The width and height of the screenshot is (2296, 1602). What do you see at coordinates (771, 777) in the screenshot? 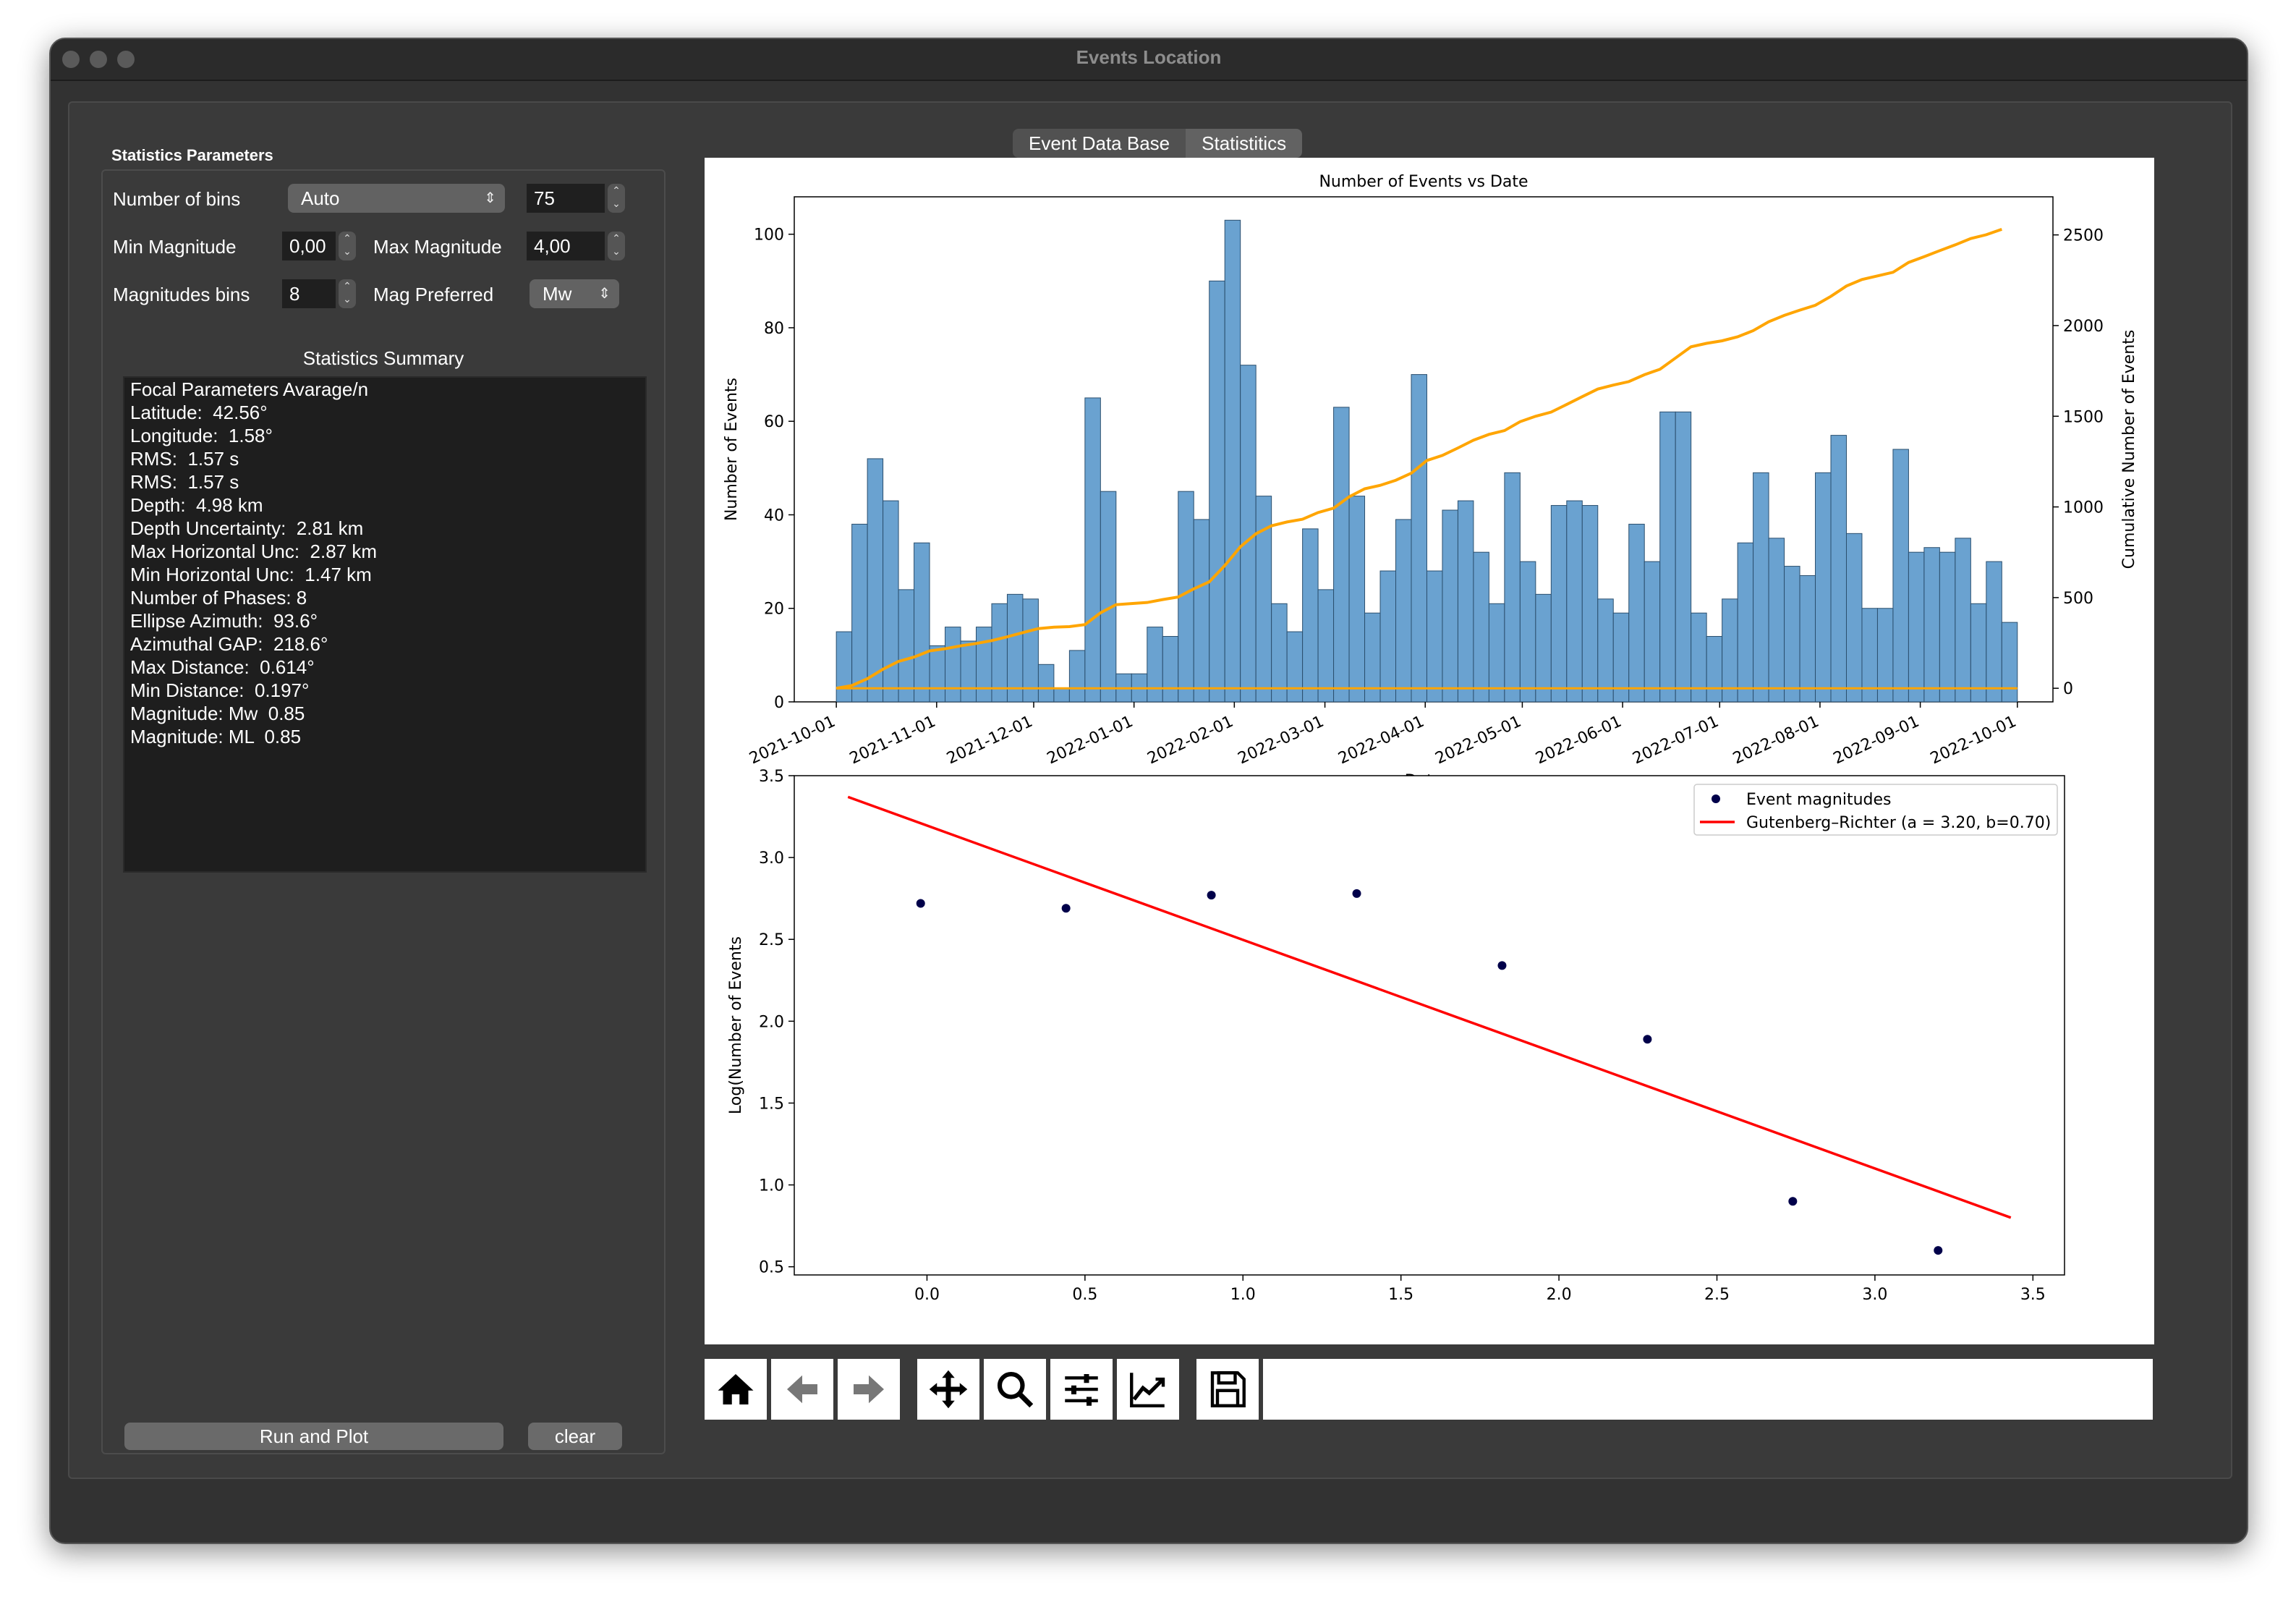
I see `y-tick-label: 3.5` at bounding box center [771, 777].